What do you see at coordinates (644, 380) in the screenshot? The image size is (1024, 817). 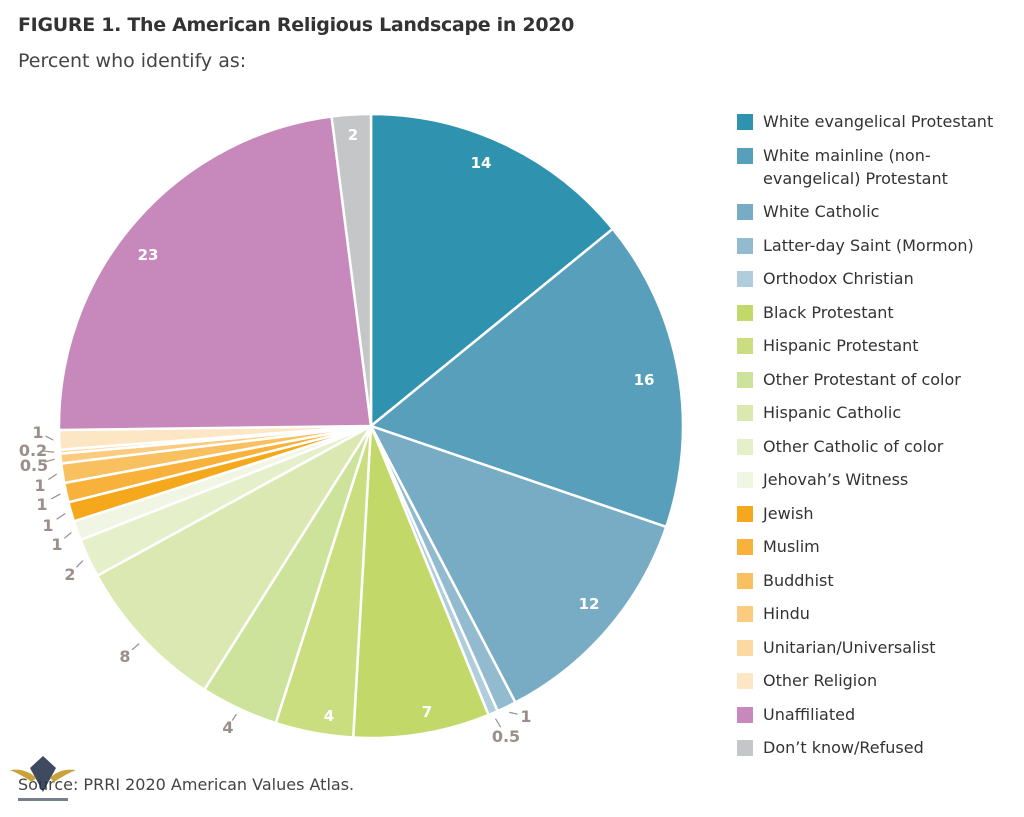 I see `slice-value-label: 16` at bounding box center [644, 380].